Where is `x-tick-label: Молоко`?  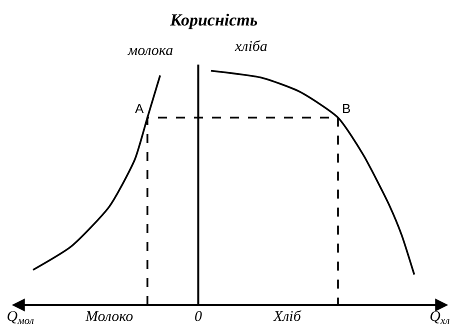
x-tick-label: Молоко is located at coordinates (109, 317).